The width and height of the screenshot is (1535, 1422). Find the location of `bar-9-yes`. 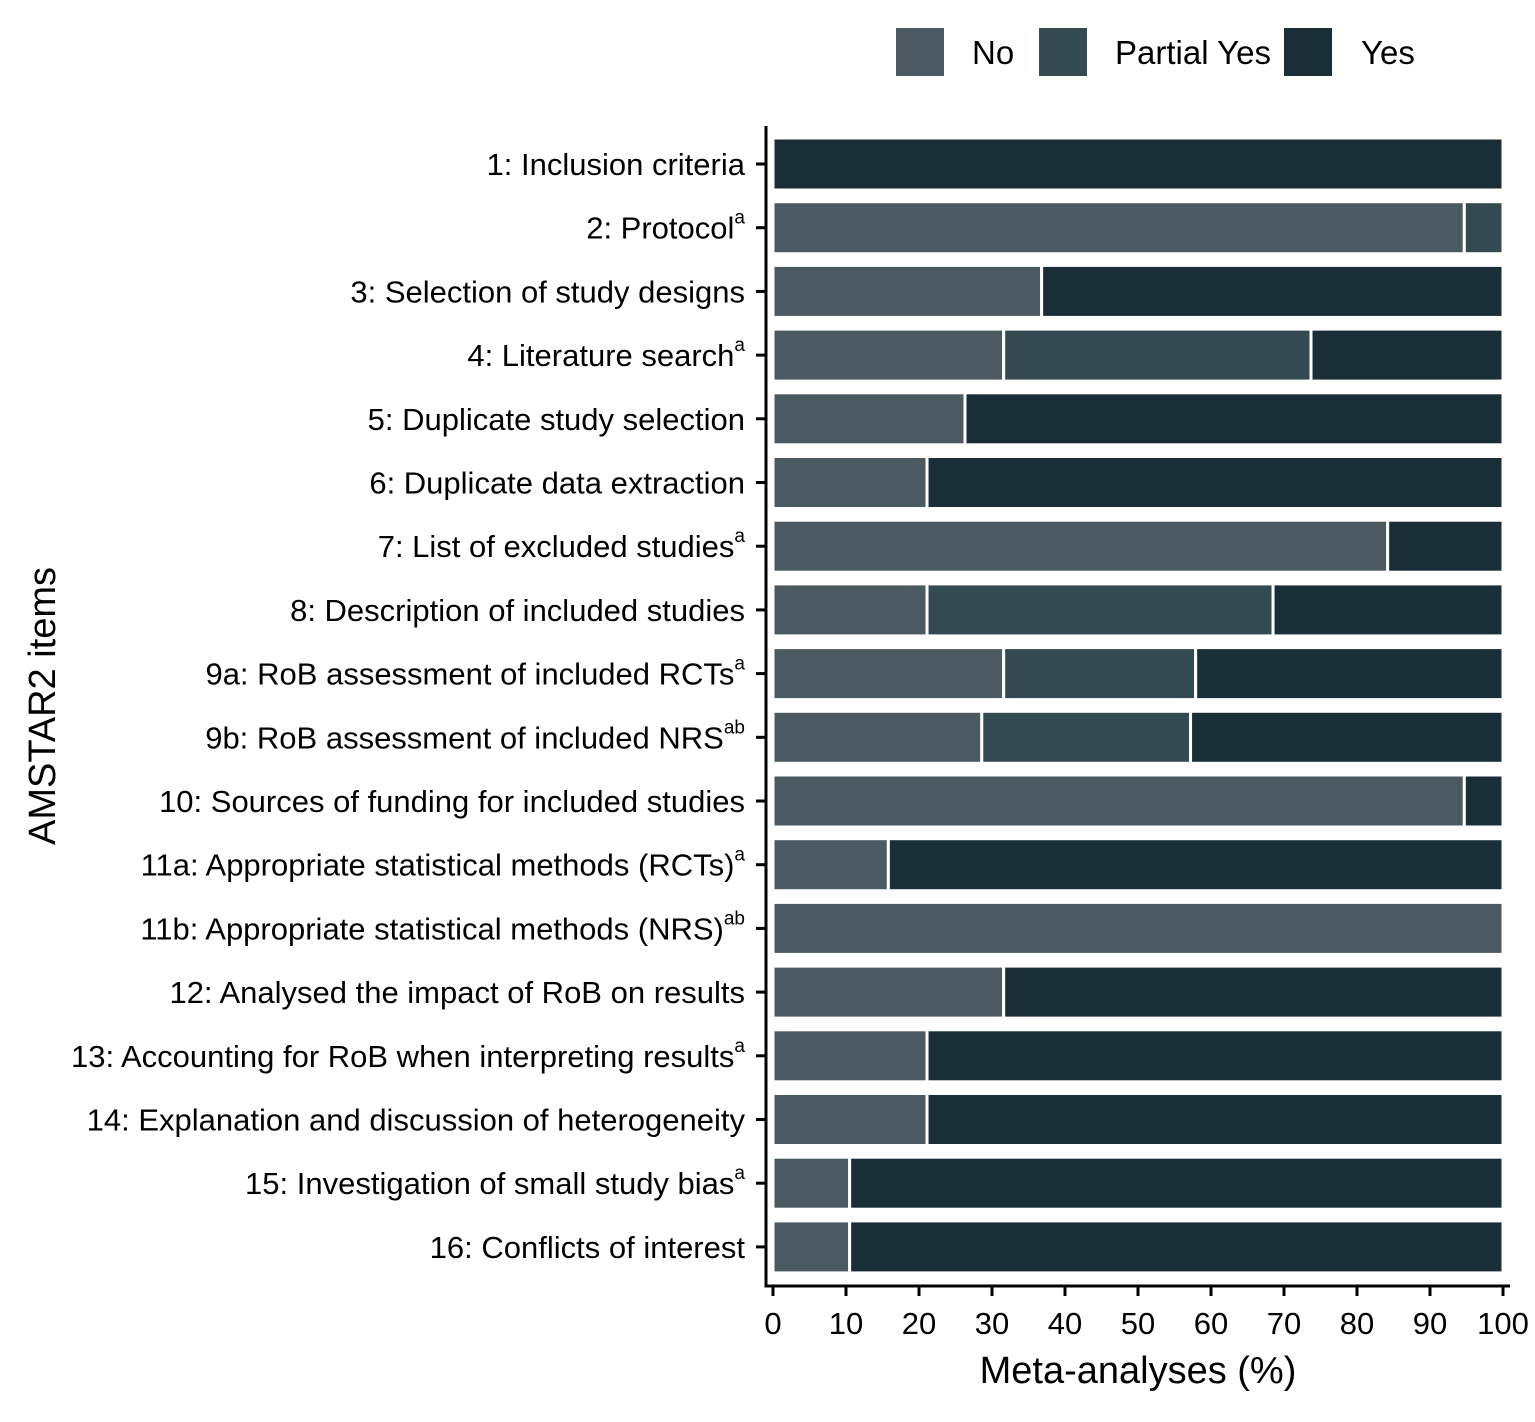

bar-9-yes is located at coordinates (1349, 674).